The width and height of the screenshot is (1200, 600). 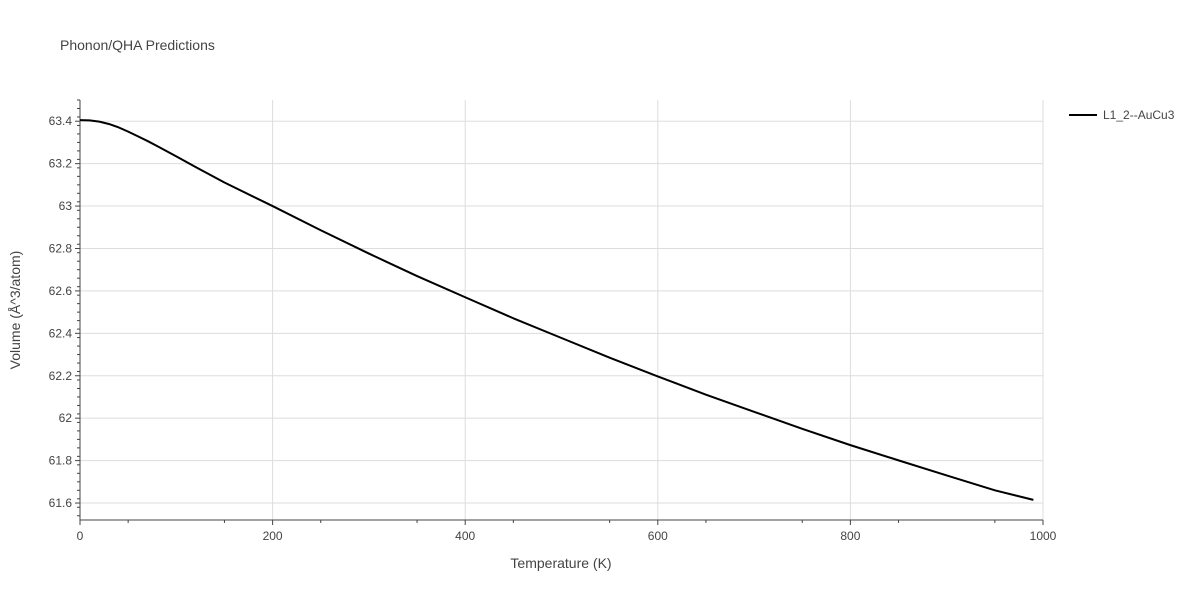 What do you see at coordinates (61, 376) in the screenshot?
I see `y-tick-label: 62.2` at bounding box center [61, 376].